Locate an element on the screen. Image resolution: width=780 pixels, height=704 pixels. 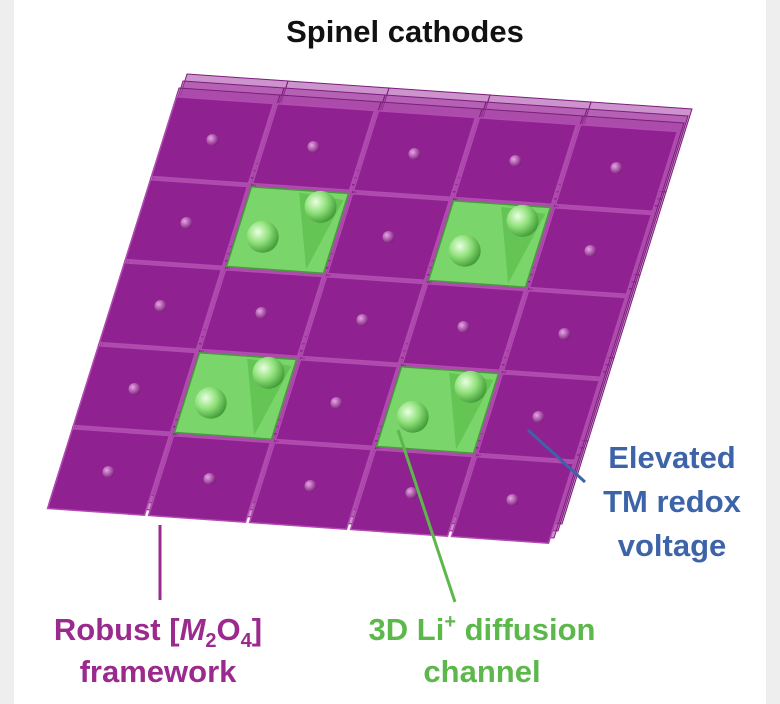
diffusion-label: 3D Li+ diffusion is located at coordinates (482, 629).